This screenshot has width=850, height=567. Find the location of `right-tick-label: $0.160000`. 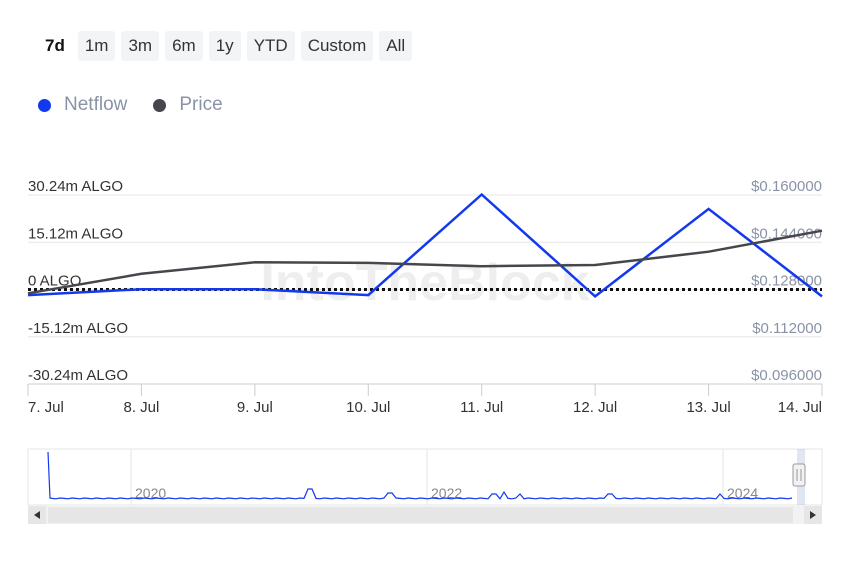

right-tick-label: $0.160000 is located at coordinates (786, 186).